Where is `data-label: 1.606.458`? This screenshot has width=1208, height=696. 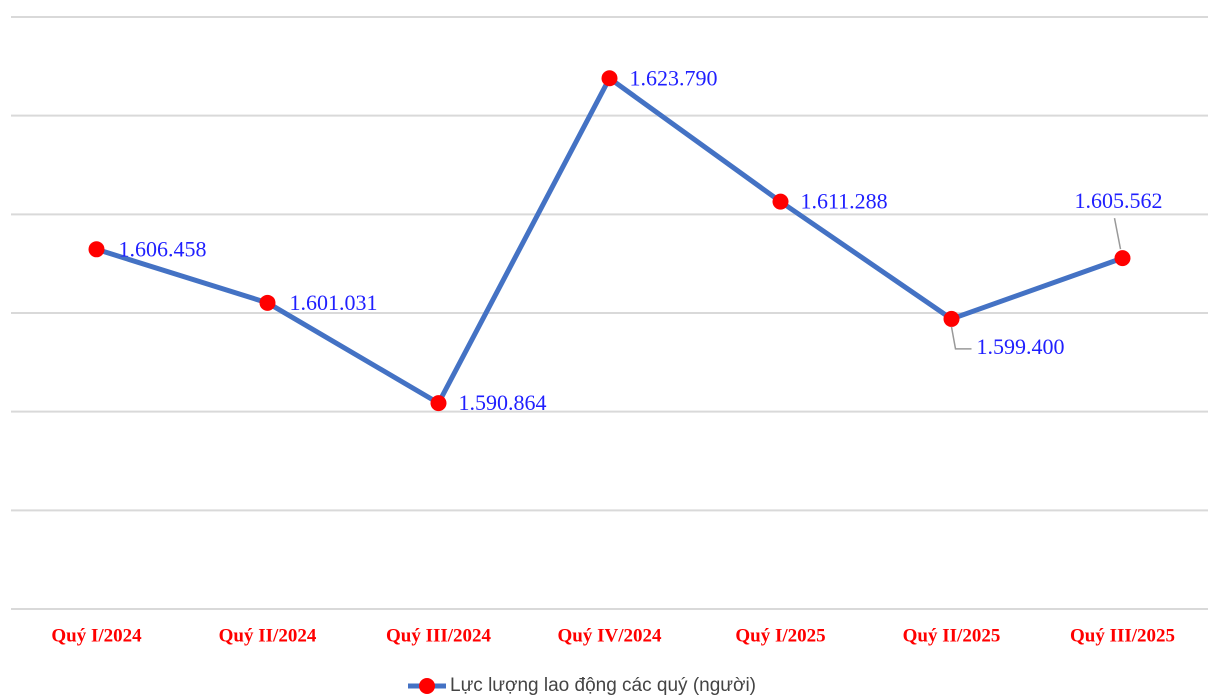 data-label: 1.606.458 is located at coordinates (163, 248).